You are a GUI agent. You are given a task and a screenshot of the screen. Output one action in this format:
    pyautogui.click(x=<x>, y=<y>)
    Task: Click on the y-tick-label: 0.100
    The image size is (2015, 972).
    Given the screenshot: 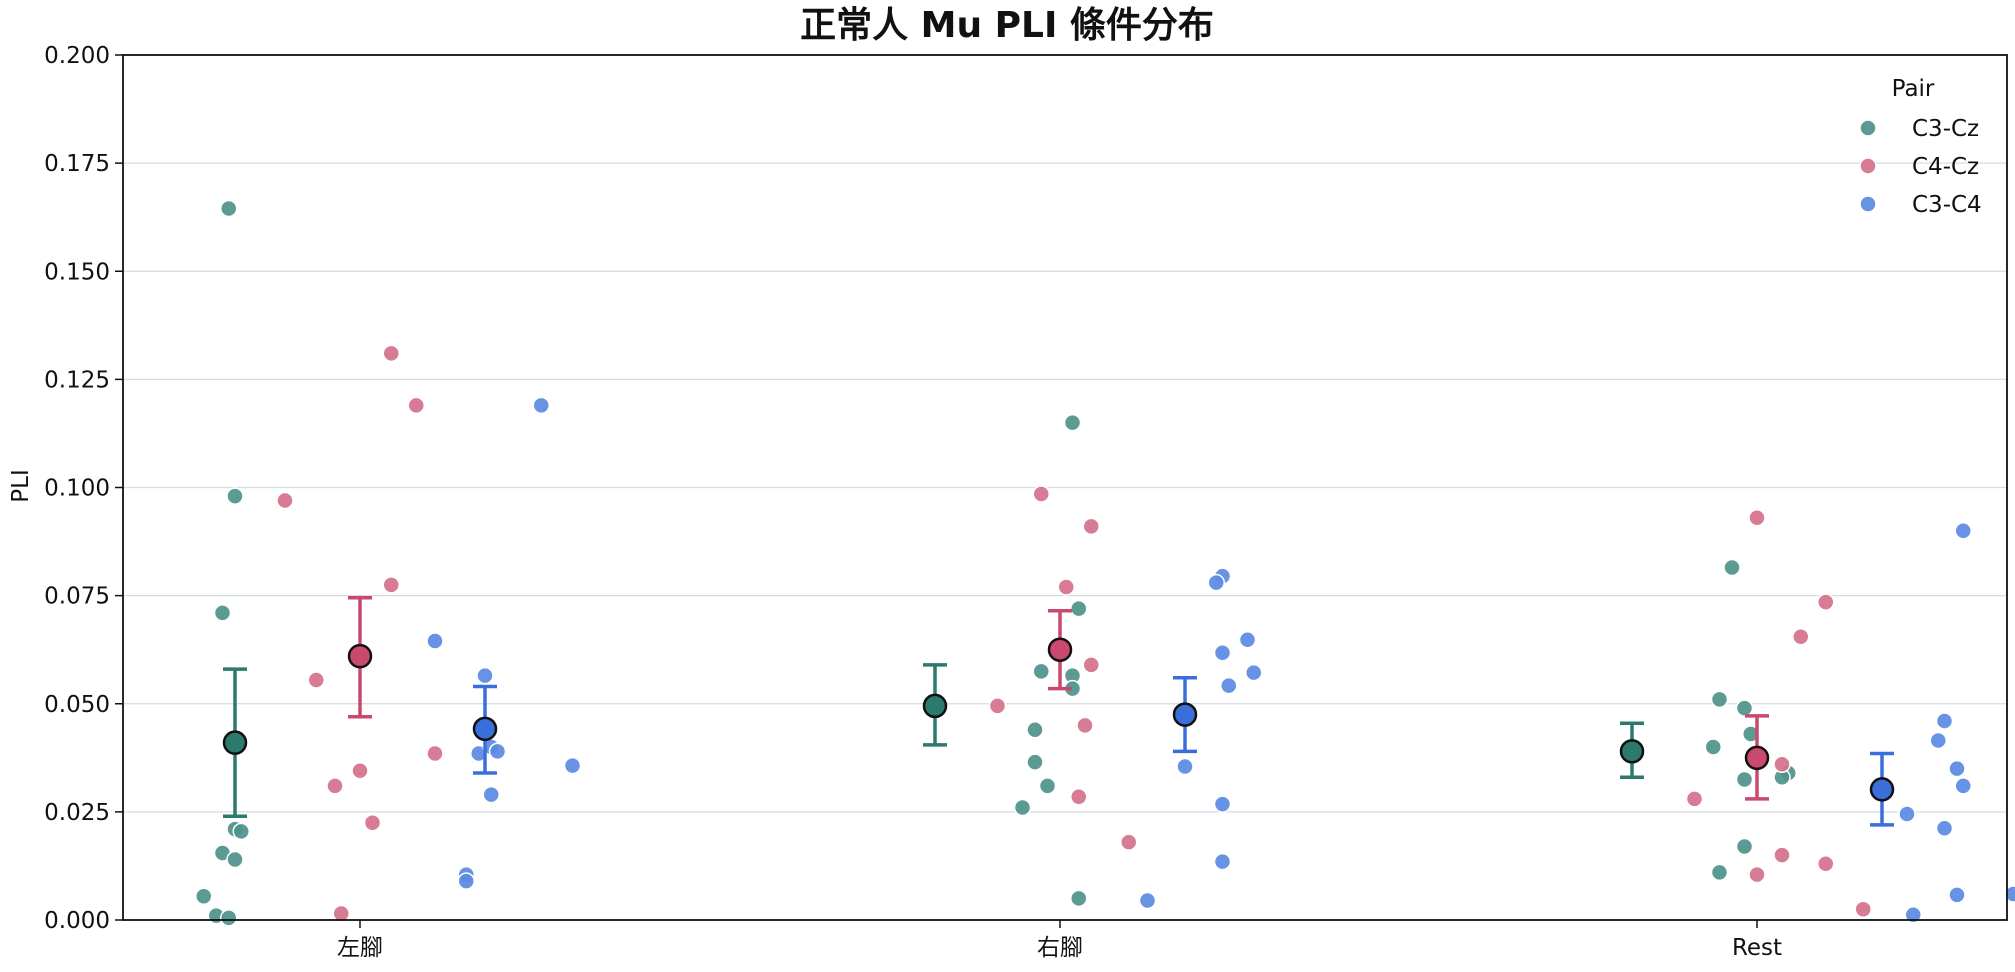 What is the action you would take?
    pyautogui.click(x=77, y=489)
    